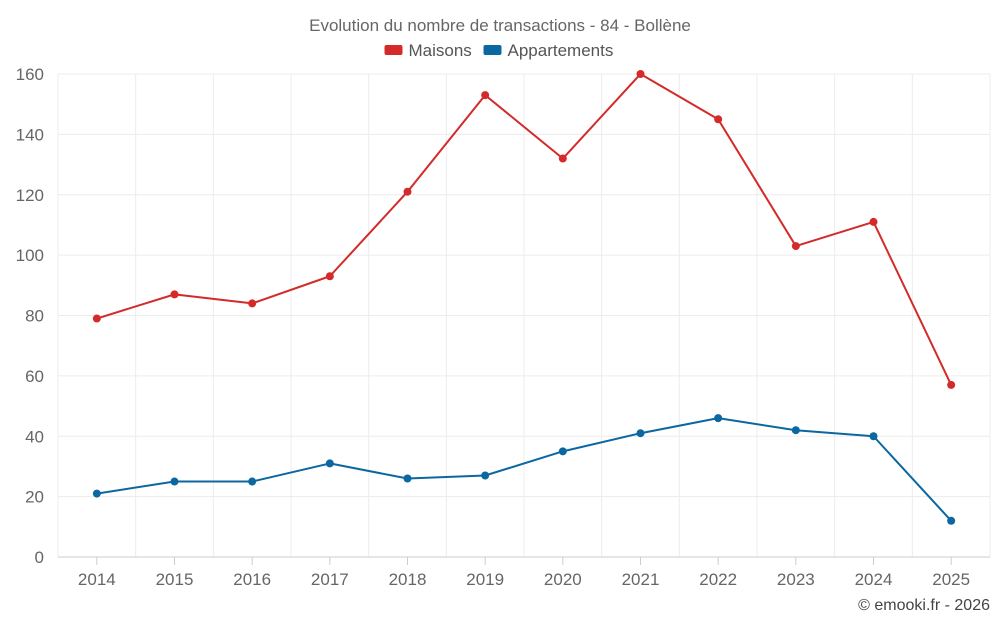 The width and height of the screenshot is (1000, 625). What do you see at coordinates (34, 316) in the screenshot?
I see `y-tick-label: 80` at bounding box center [34, 316].